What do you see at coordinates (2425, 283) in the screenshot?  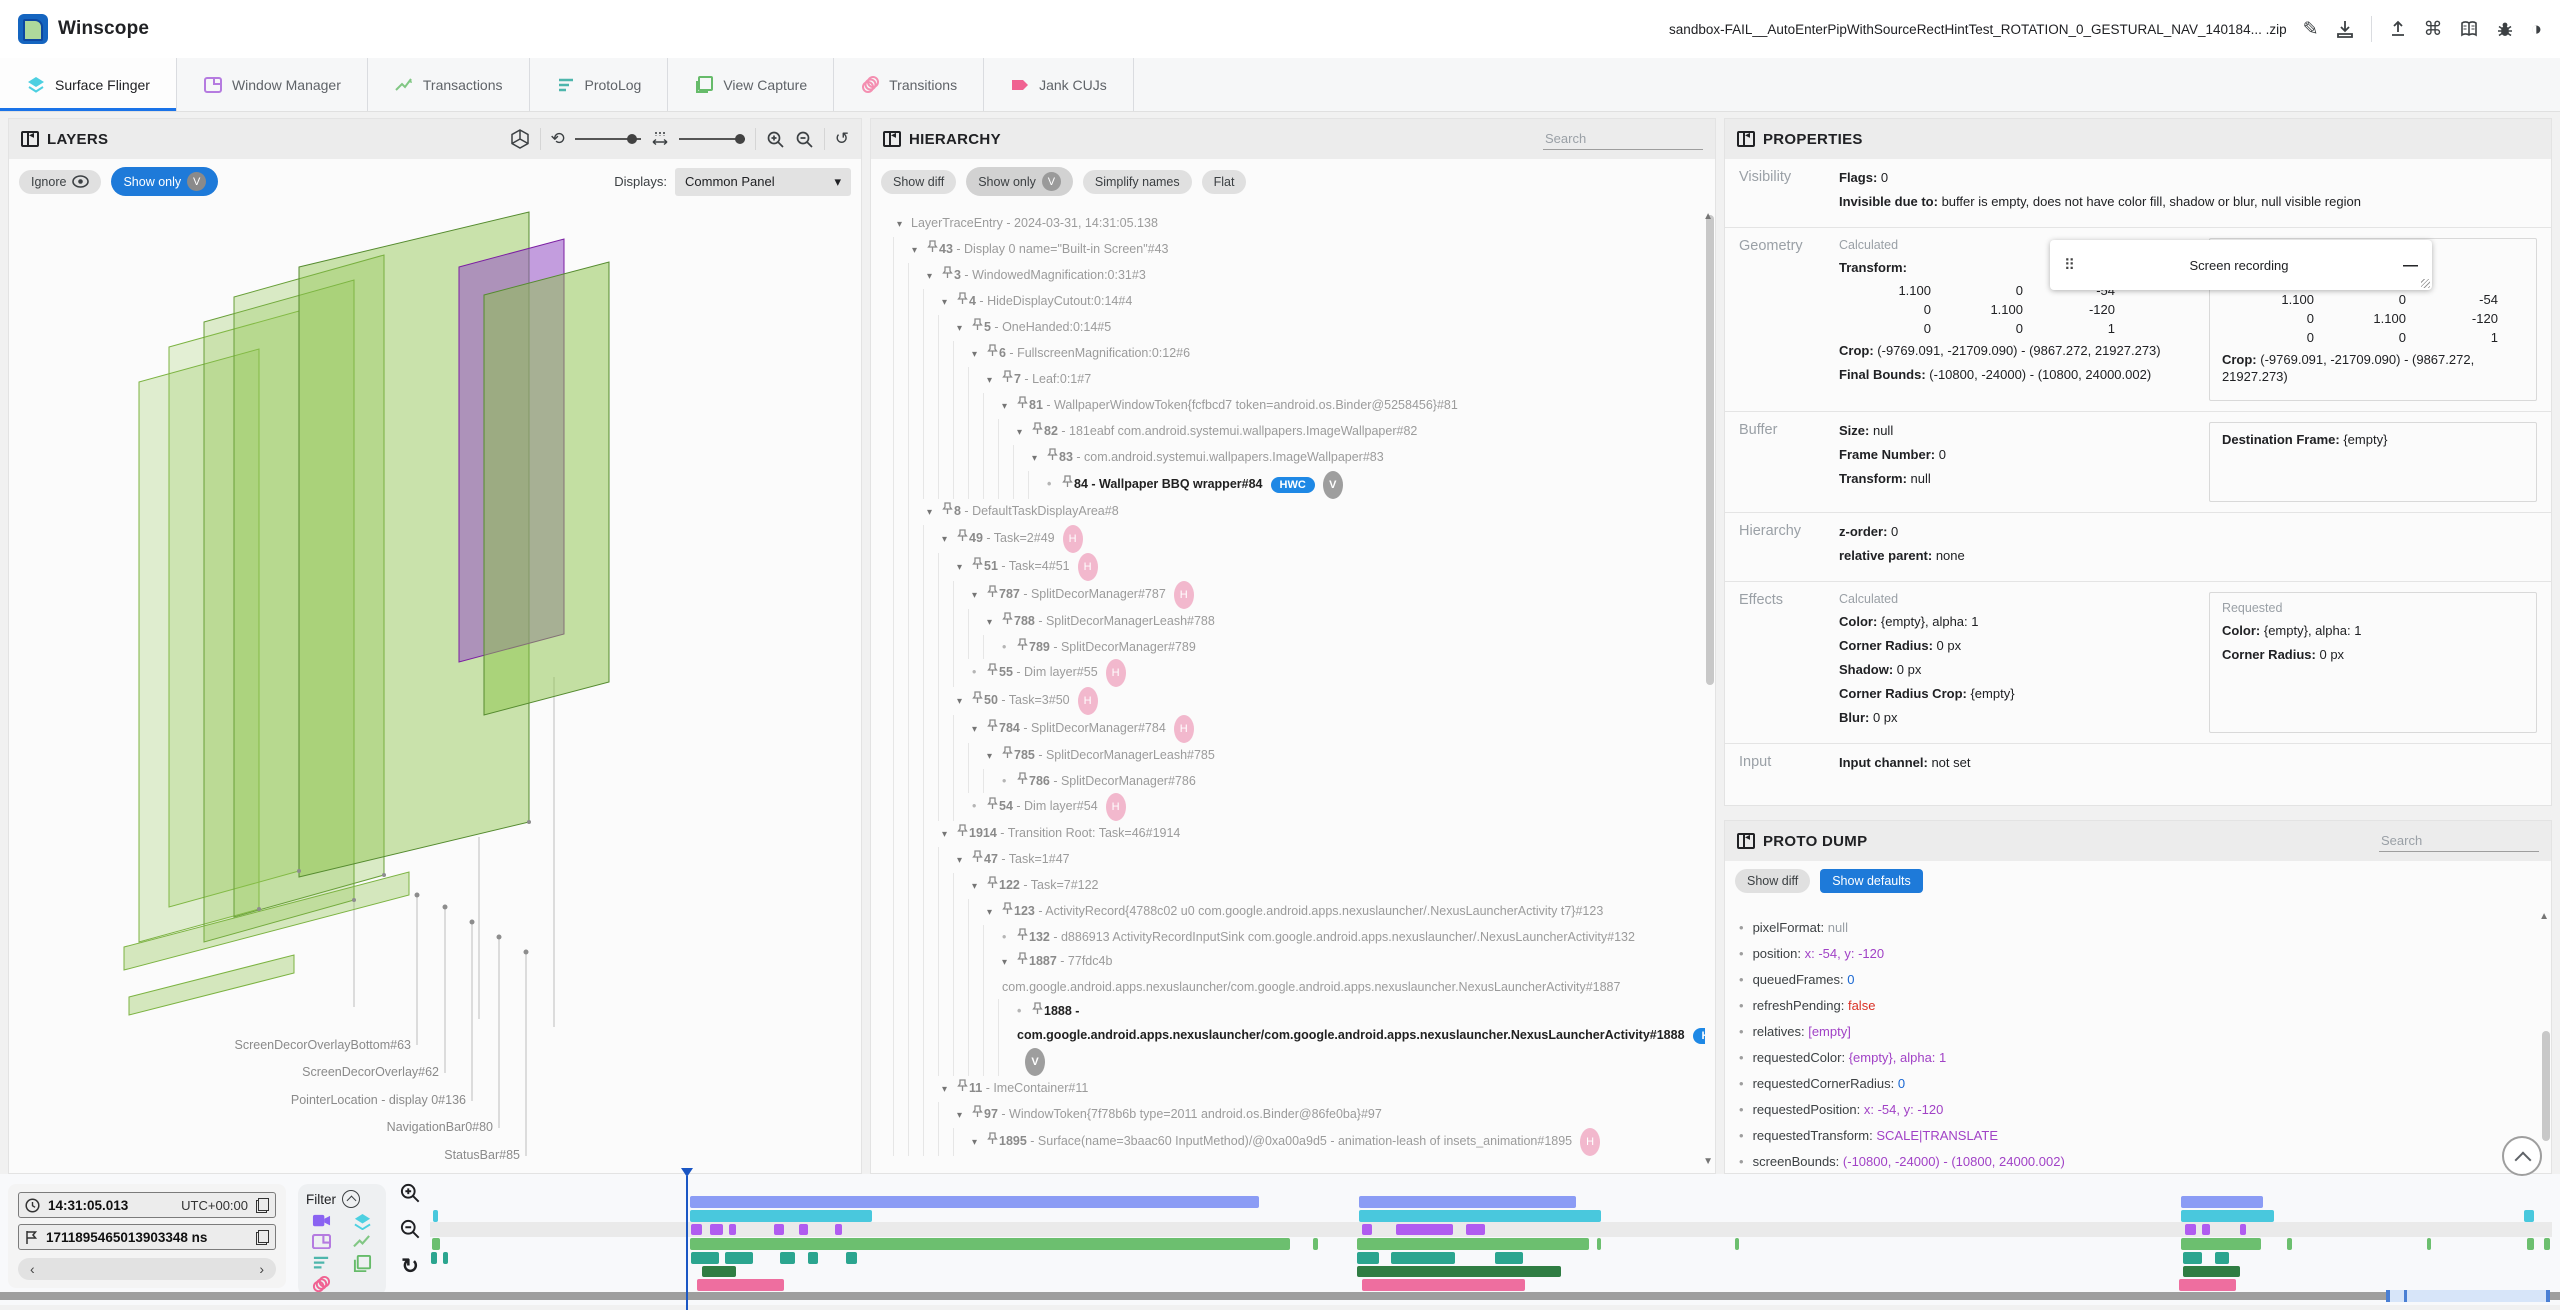 I see `resize-handle` at bounding box center [2425, 283].